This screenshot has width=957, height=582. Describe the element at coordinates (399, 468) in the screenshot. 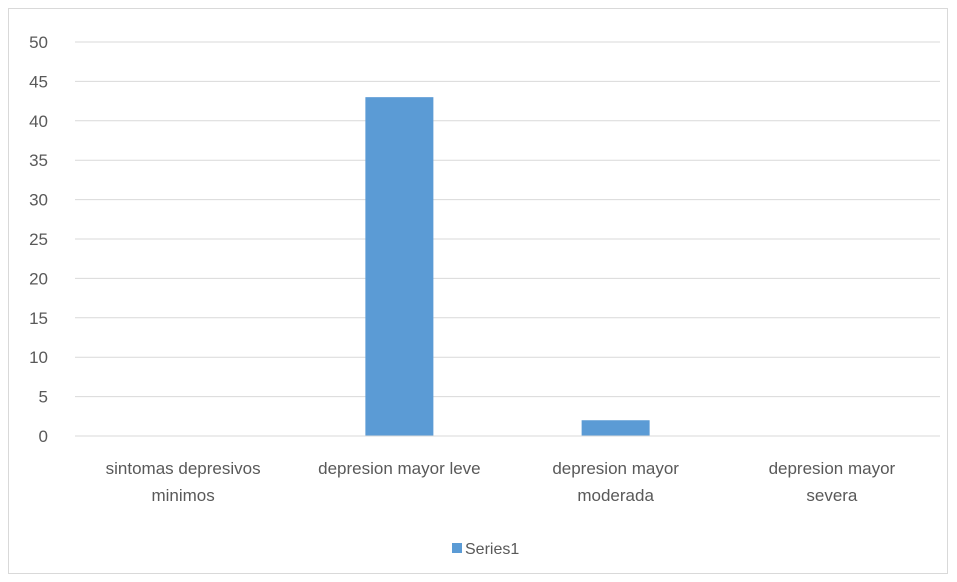

I see `x-category-label-2-line-1: depresion mayor leve` at that location.